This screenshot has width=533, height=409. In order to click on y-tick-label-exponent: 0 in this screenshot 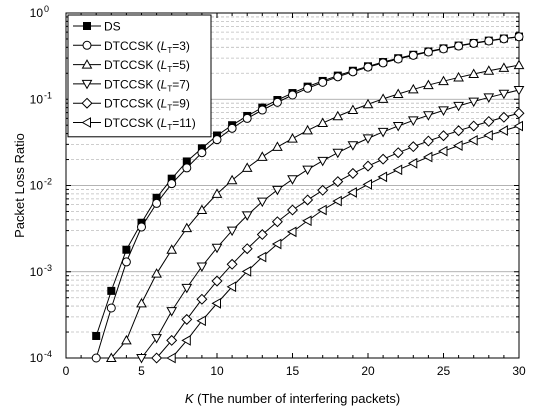, I will do `click(46, 9)`.